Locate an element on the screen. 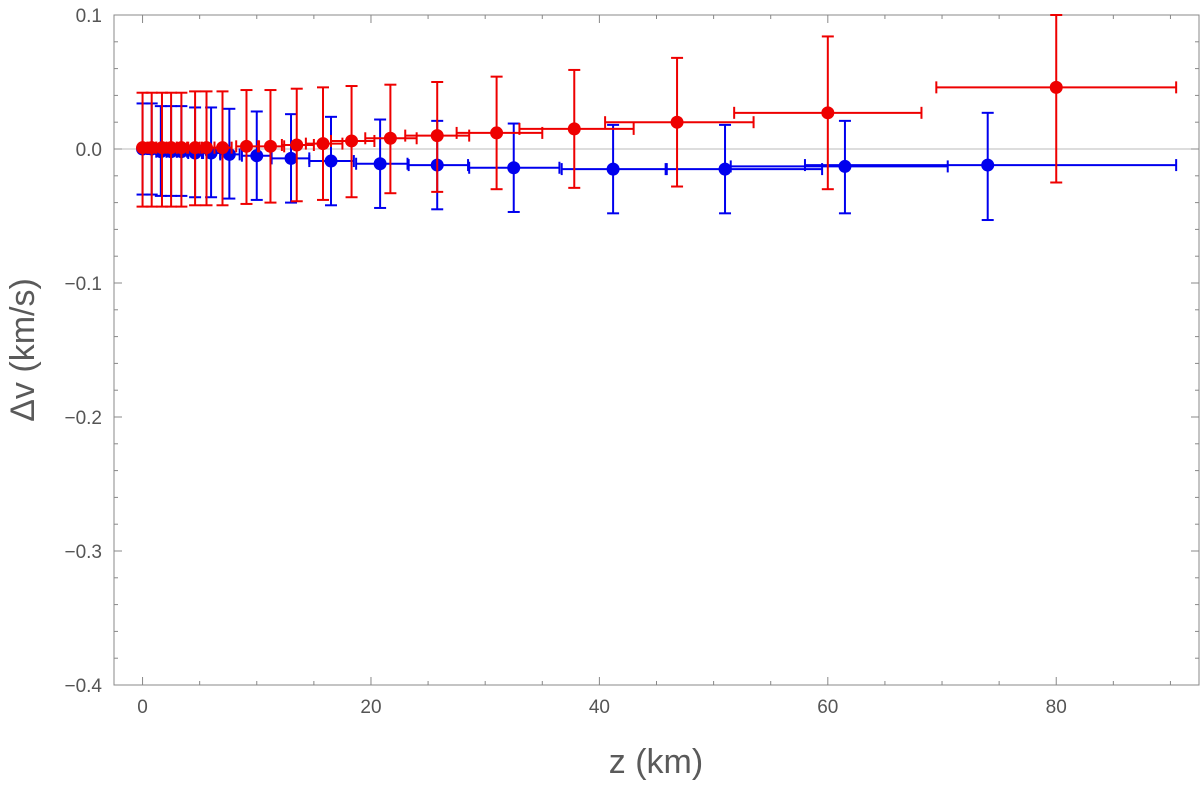 This screenshot has height=785, width=1200. y-tick-label: −0.3 is located at coordinates (83, 552).